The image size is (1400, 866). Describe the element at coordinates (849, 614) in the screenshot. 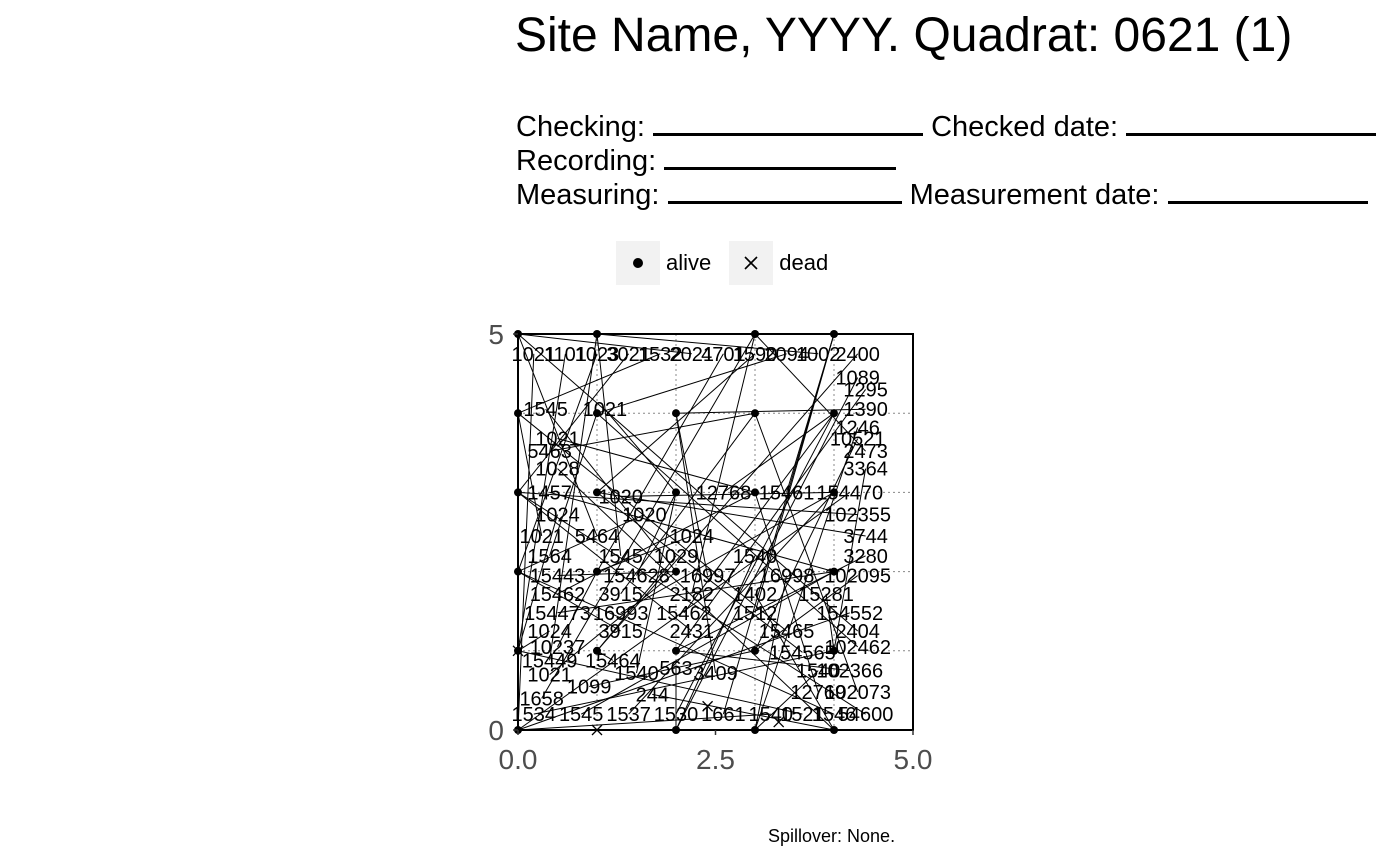

I see `point-label: 154552` at that location.